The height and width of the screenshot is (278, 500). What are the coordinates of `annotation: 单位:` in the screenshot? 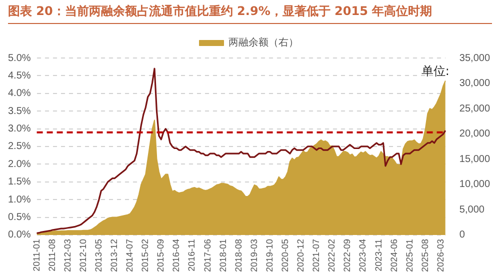 It's located at (435, 71).